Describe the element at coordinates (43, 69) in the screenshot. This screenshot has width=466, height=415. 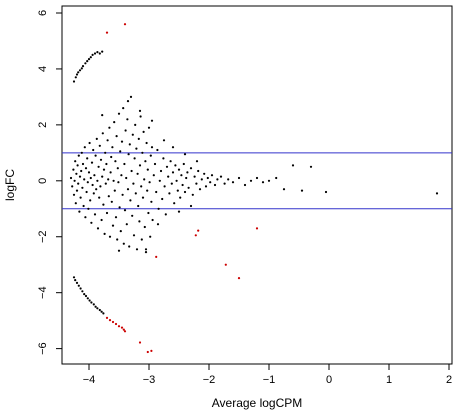
I see `y-tick-label: 4` at that location.